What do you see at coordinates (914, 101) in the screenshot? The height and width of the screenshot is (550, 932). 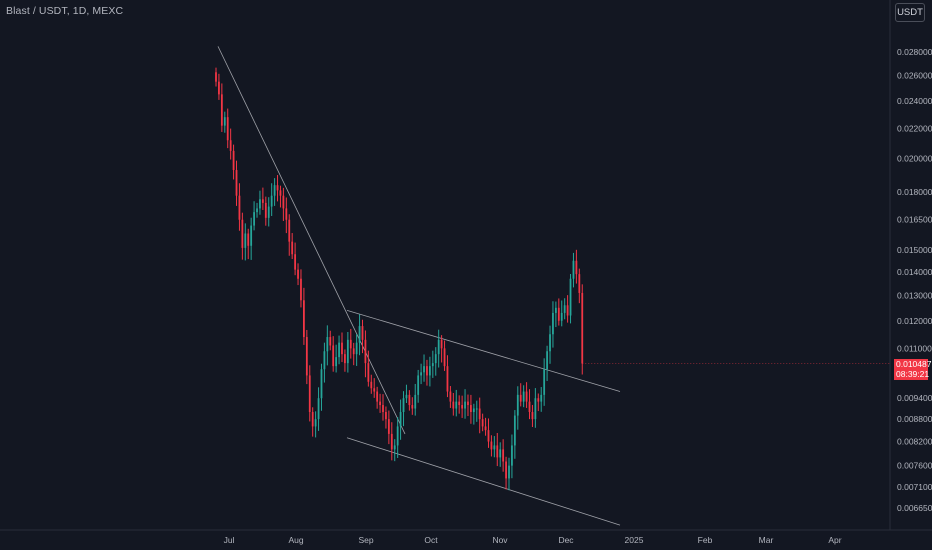 I see `y-tick-label: 0.024000` at bounding box center [914, 101].